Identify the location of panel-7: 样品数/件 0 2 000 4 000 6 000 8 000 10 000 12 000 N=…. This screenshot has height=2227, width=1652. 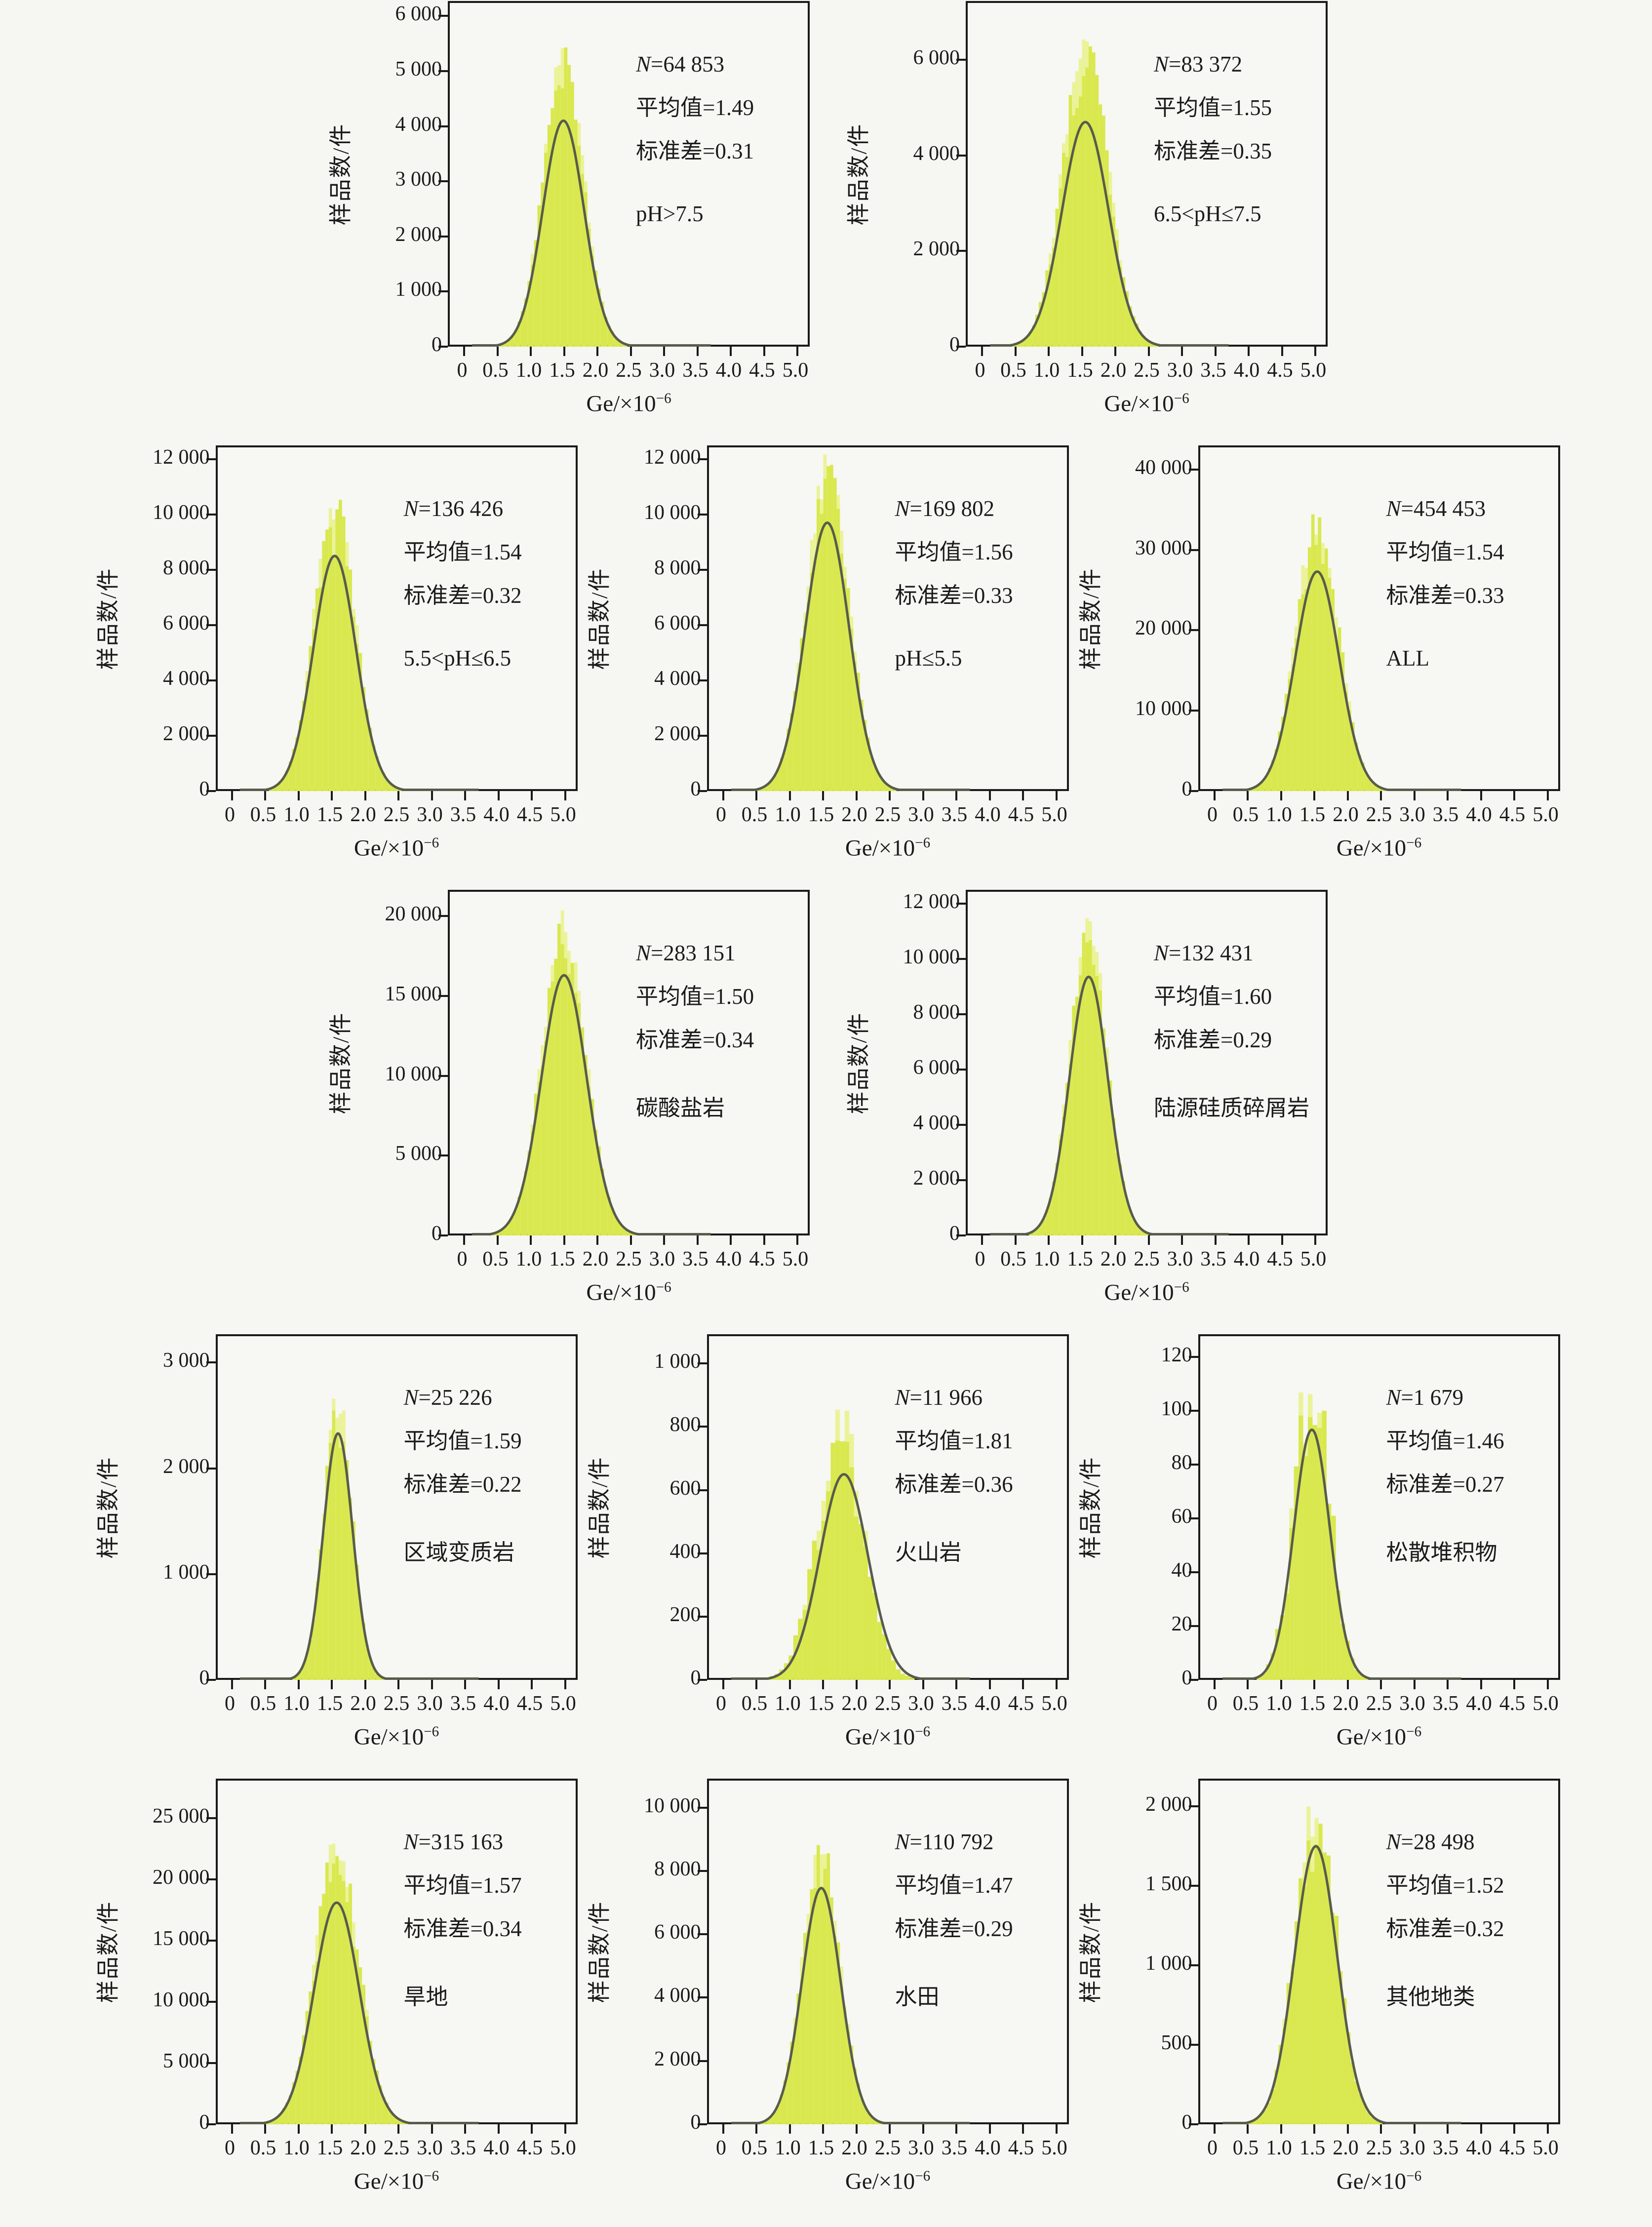
(1085, 1098).